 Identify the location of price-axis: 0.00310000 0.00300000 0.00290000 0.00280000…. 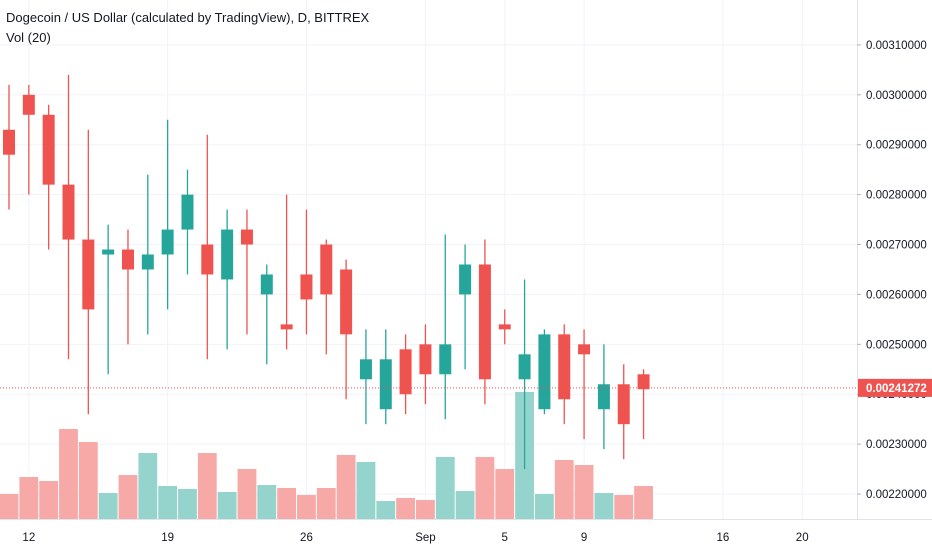
(892, 270).